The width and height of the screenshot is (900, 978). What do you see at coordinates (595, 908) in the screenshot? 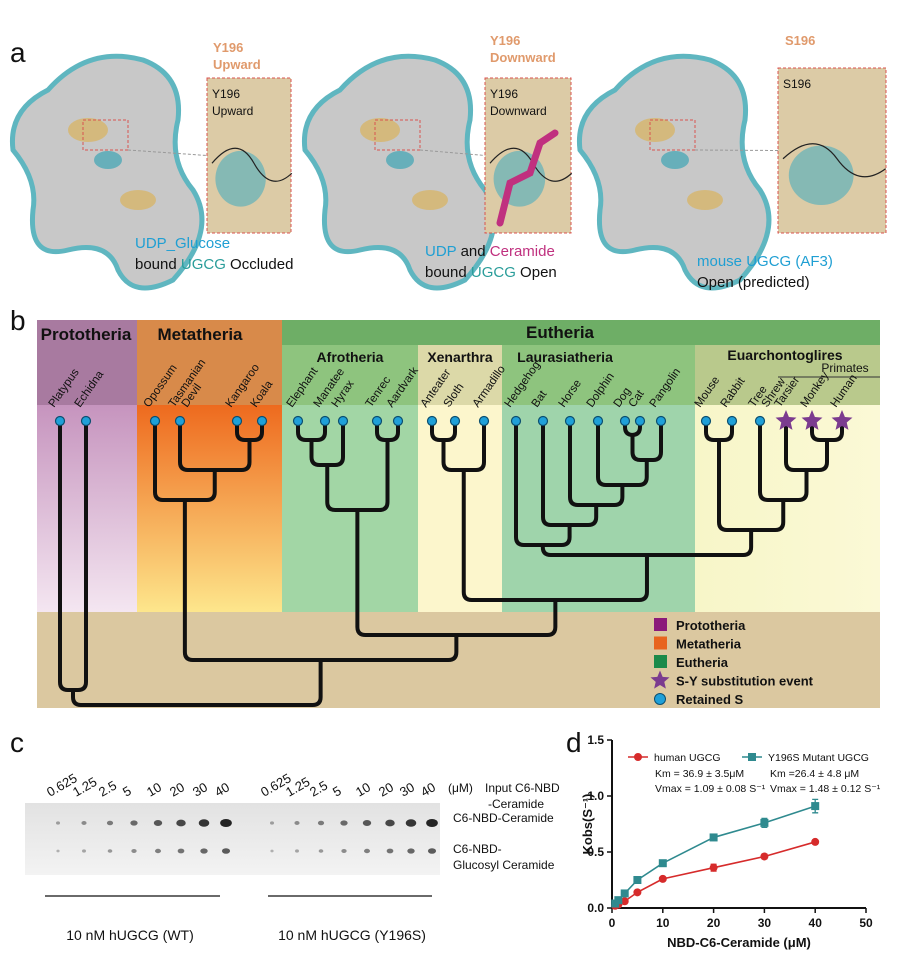
I see `y-tick-label: 0.0` at bounding box center [595, 908].